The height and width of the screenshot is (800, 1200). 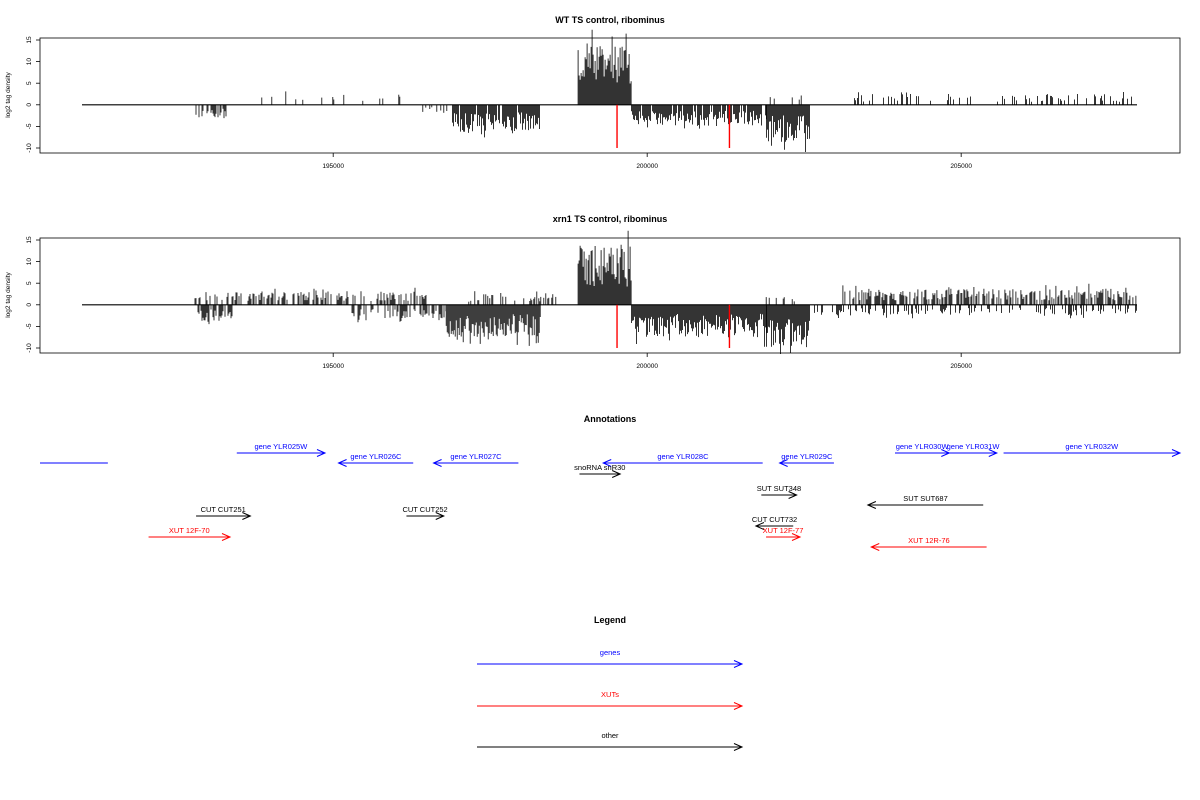 I want to click on annotation-feature: gene YLR032W, so click(x=1092, y=449).